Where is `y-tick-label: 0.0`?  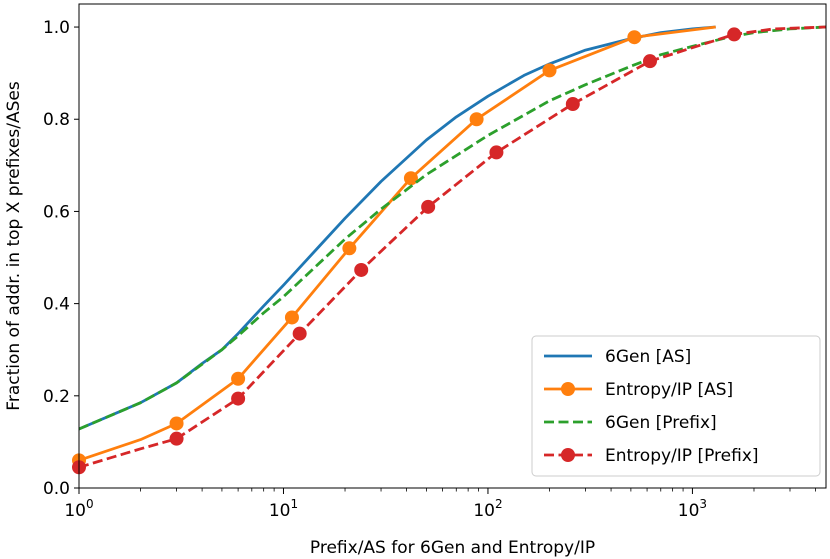 y-tick-label: 0.0 is located at coordinates (56, 489).